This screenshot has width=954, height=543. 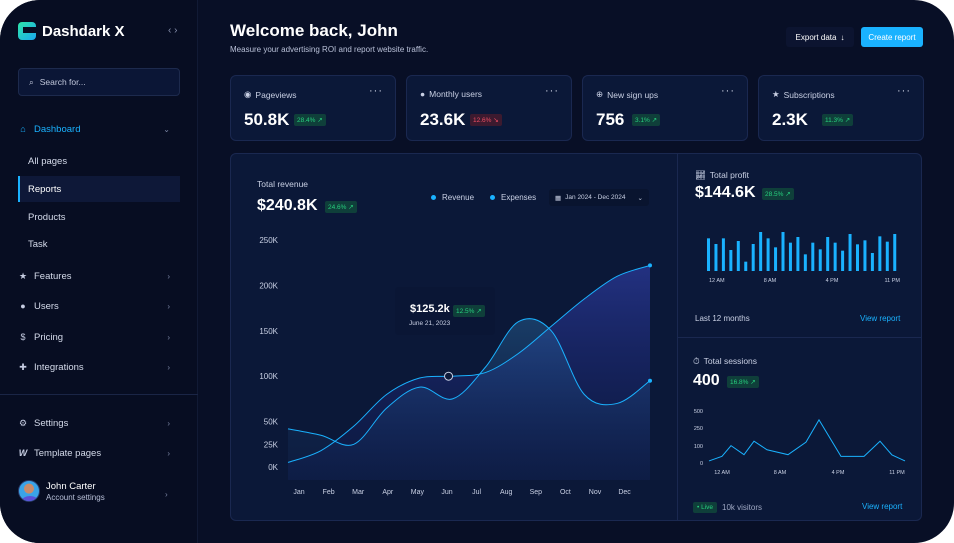 I want to click on legend-label: Expenses, so click(x=519, y=197).